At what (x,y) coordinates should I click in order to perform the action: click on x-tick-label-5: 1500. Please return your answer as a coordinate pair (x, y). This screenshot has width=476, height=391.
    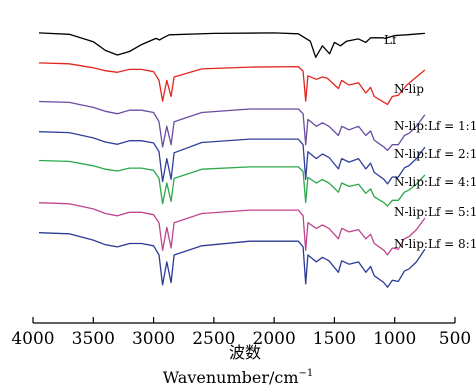
    Looking at the image, I should click on (334, 339).